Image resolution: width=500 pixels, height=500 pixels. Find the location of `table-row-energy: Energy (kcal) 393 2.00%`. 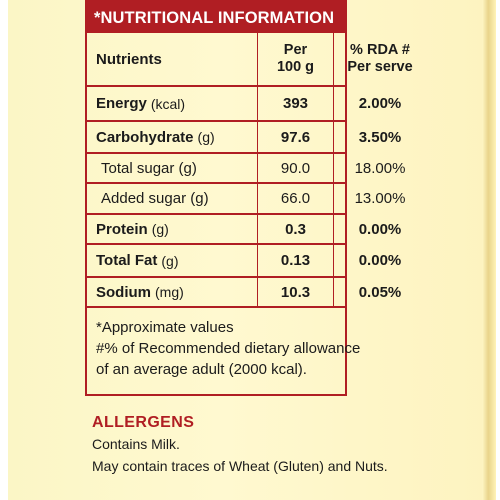

table-row-energy: Energy (kcal) 393 2.00% is located at coordinates (244, 104).